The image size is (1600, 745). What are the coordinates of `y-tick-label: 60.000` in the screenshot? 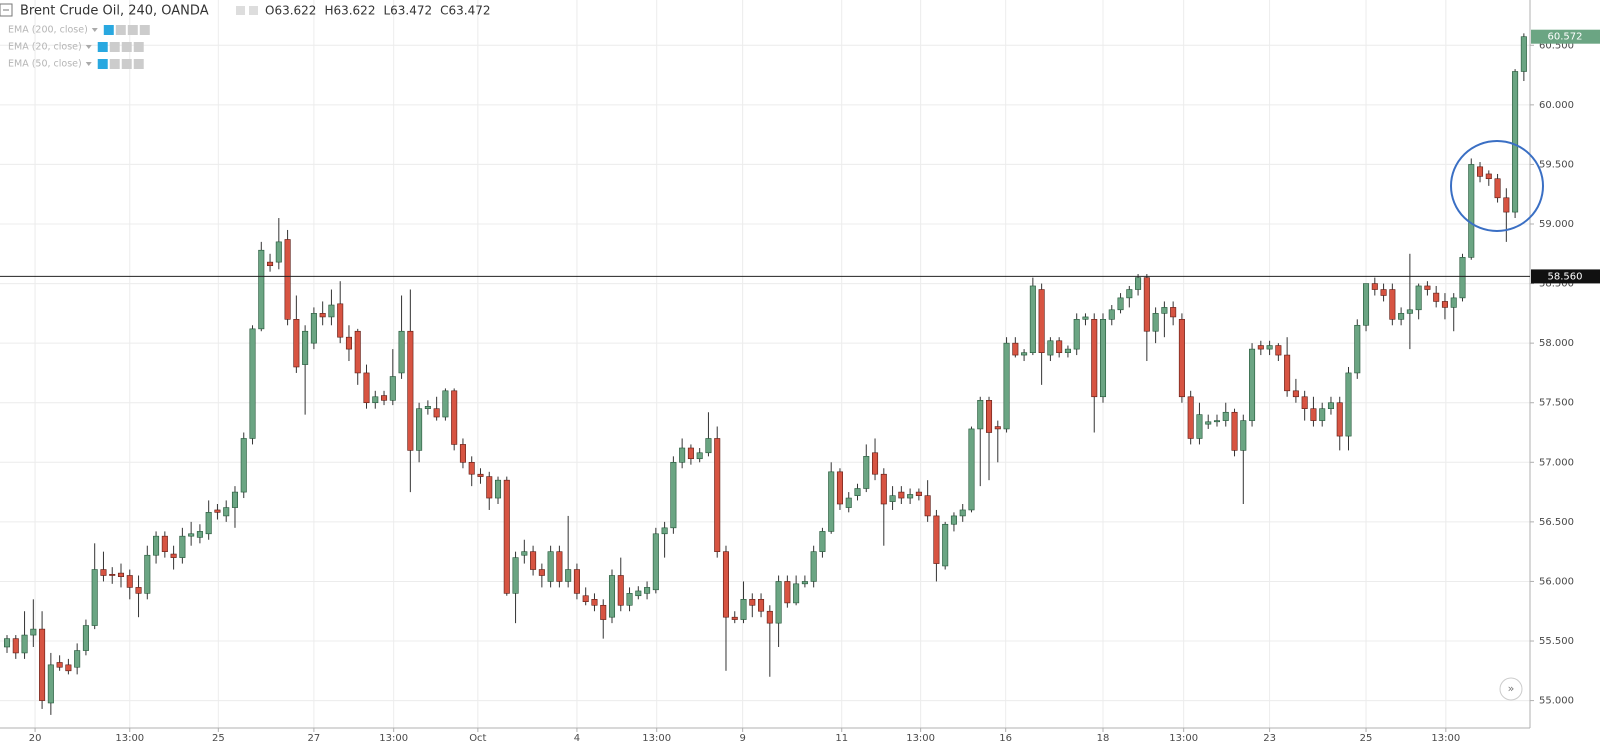 It's located at (1556, 105).